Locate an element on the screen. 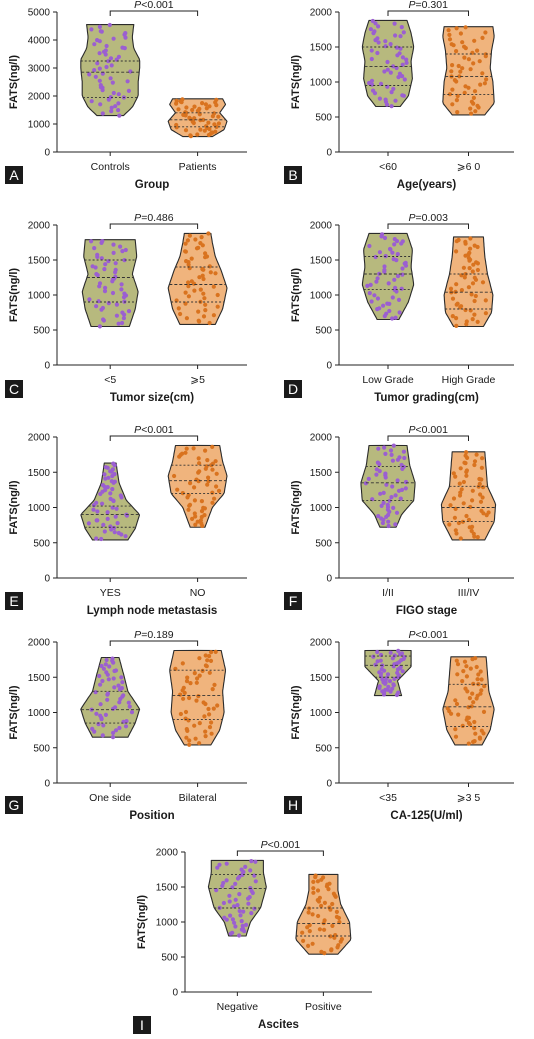 The image size is (534, 1039). p-value-label: P=0.189 is located at coordinates (154, 635).